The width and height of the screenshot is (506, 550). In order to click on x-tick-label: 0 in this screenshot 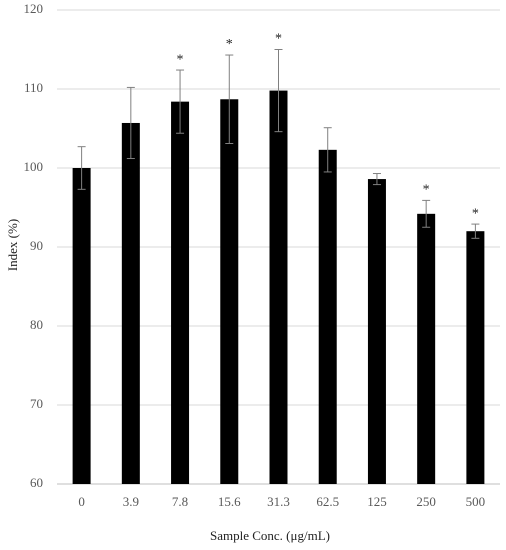, I will do `click(81, 501)`.